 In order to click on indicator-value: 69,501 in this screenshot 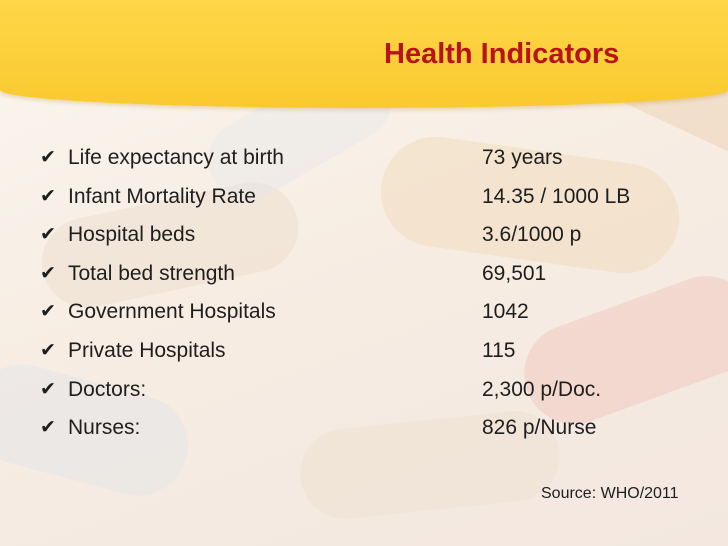, I will do `click(514, 273)`.